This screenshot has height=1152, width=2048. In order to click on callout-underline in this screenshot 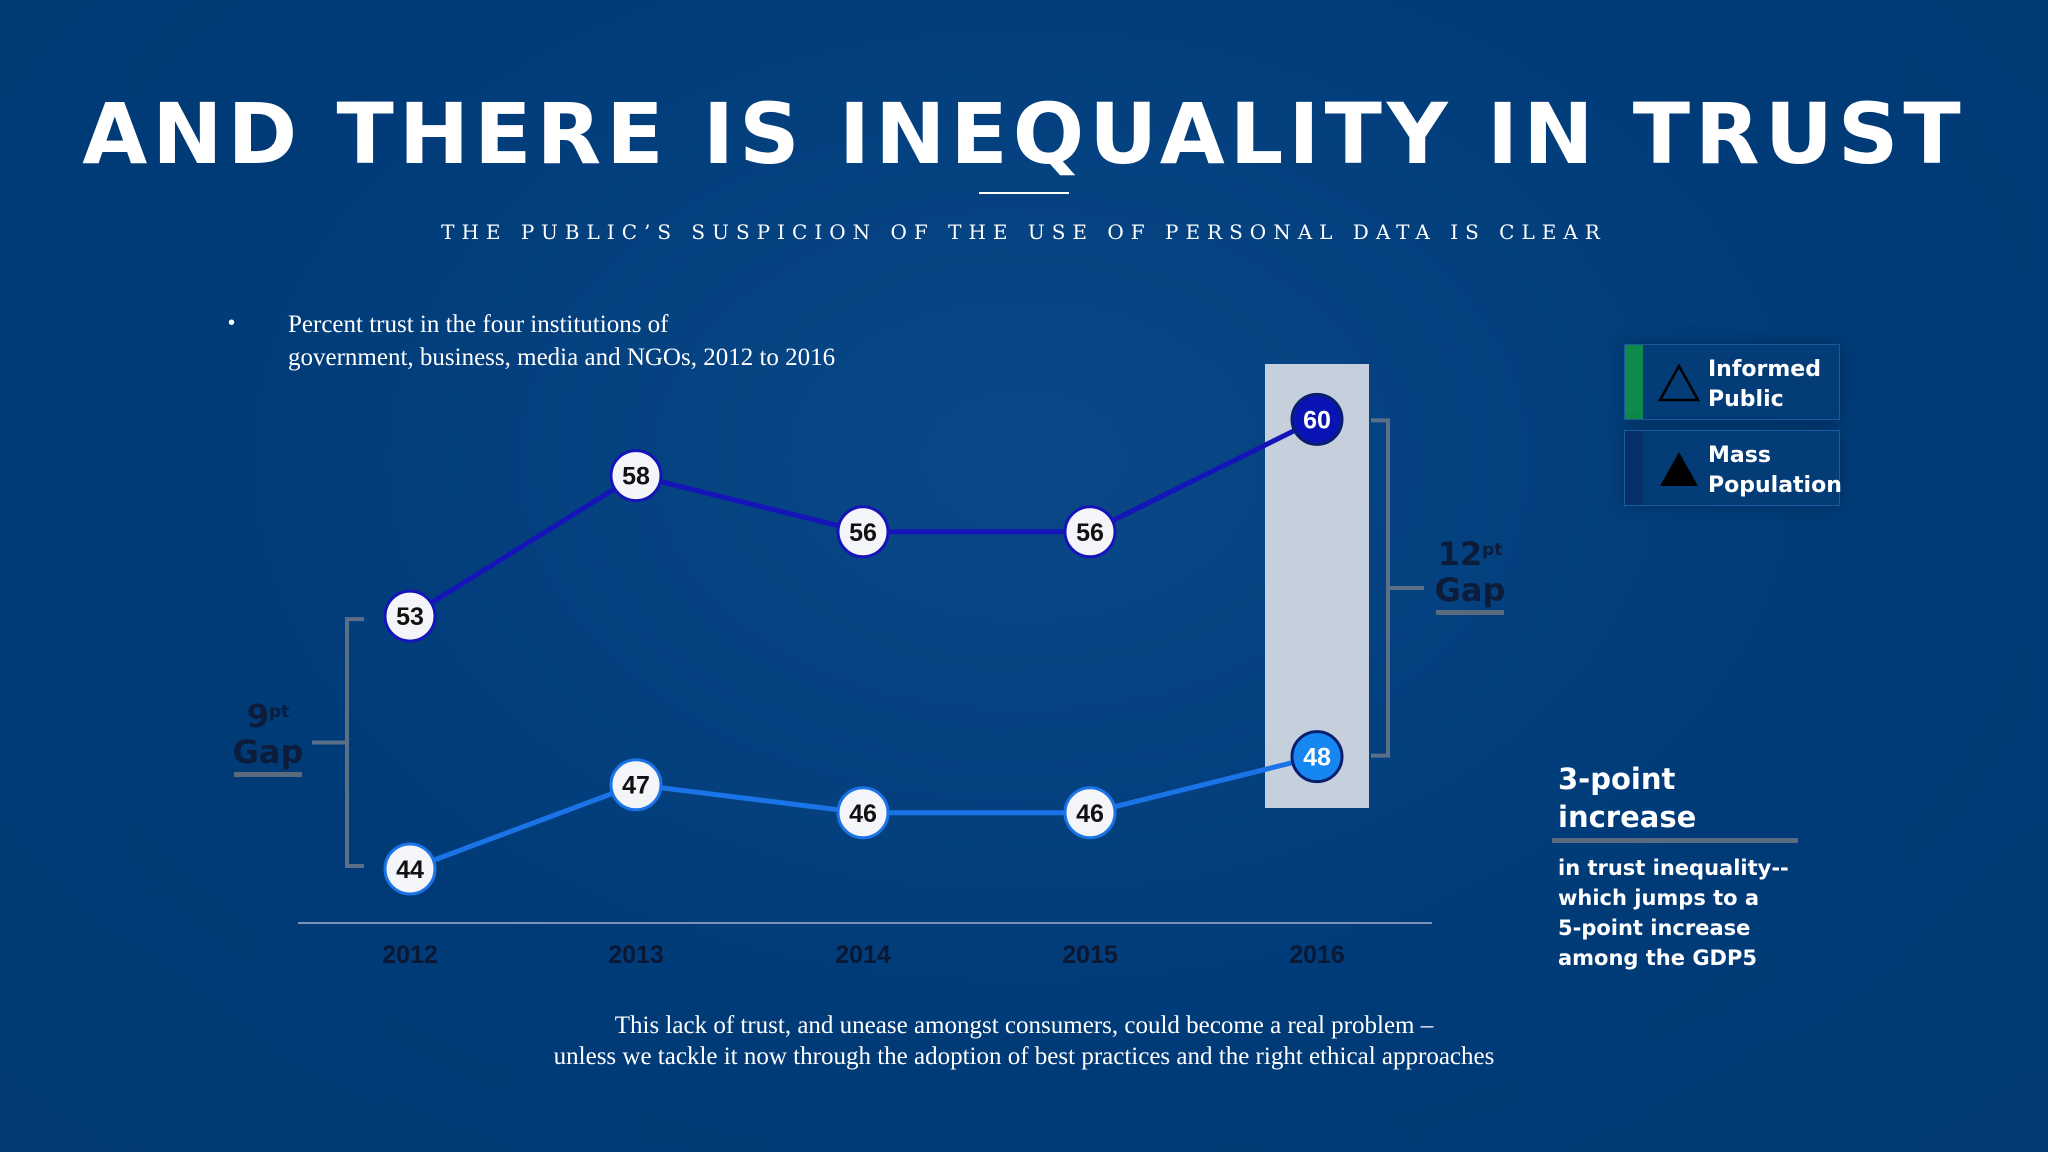, I will do `click(1675, 840)`.